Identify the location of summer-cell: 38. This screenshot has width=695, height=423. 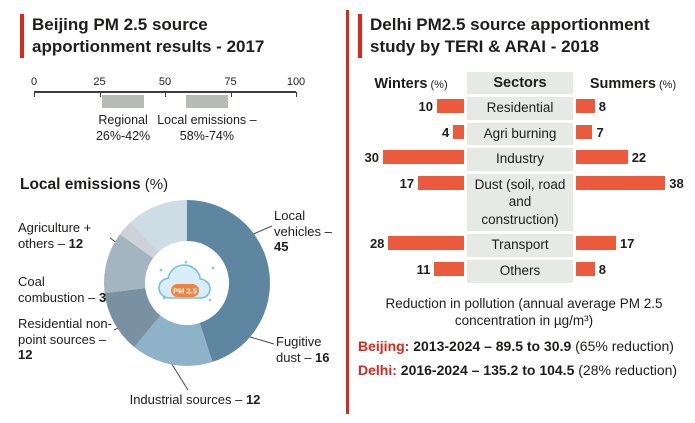
(633, 203).